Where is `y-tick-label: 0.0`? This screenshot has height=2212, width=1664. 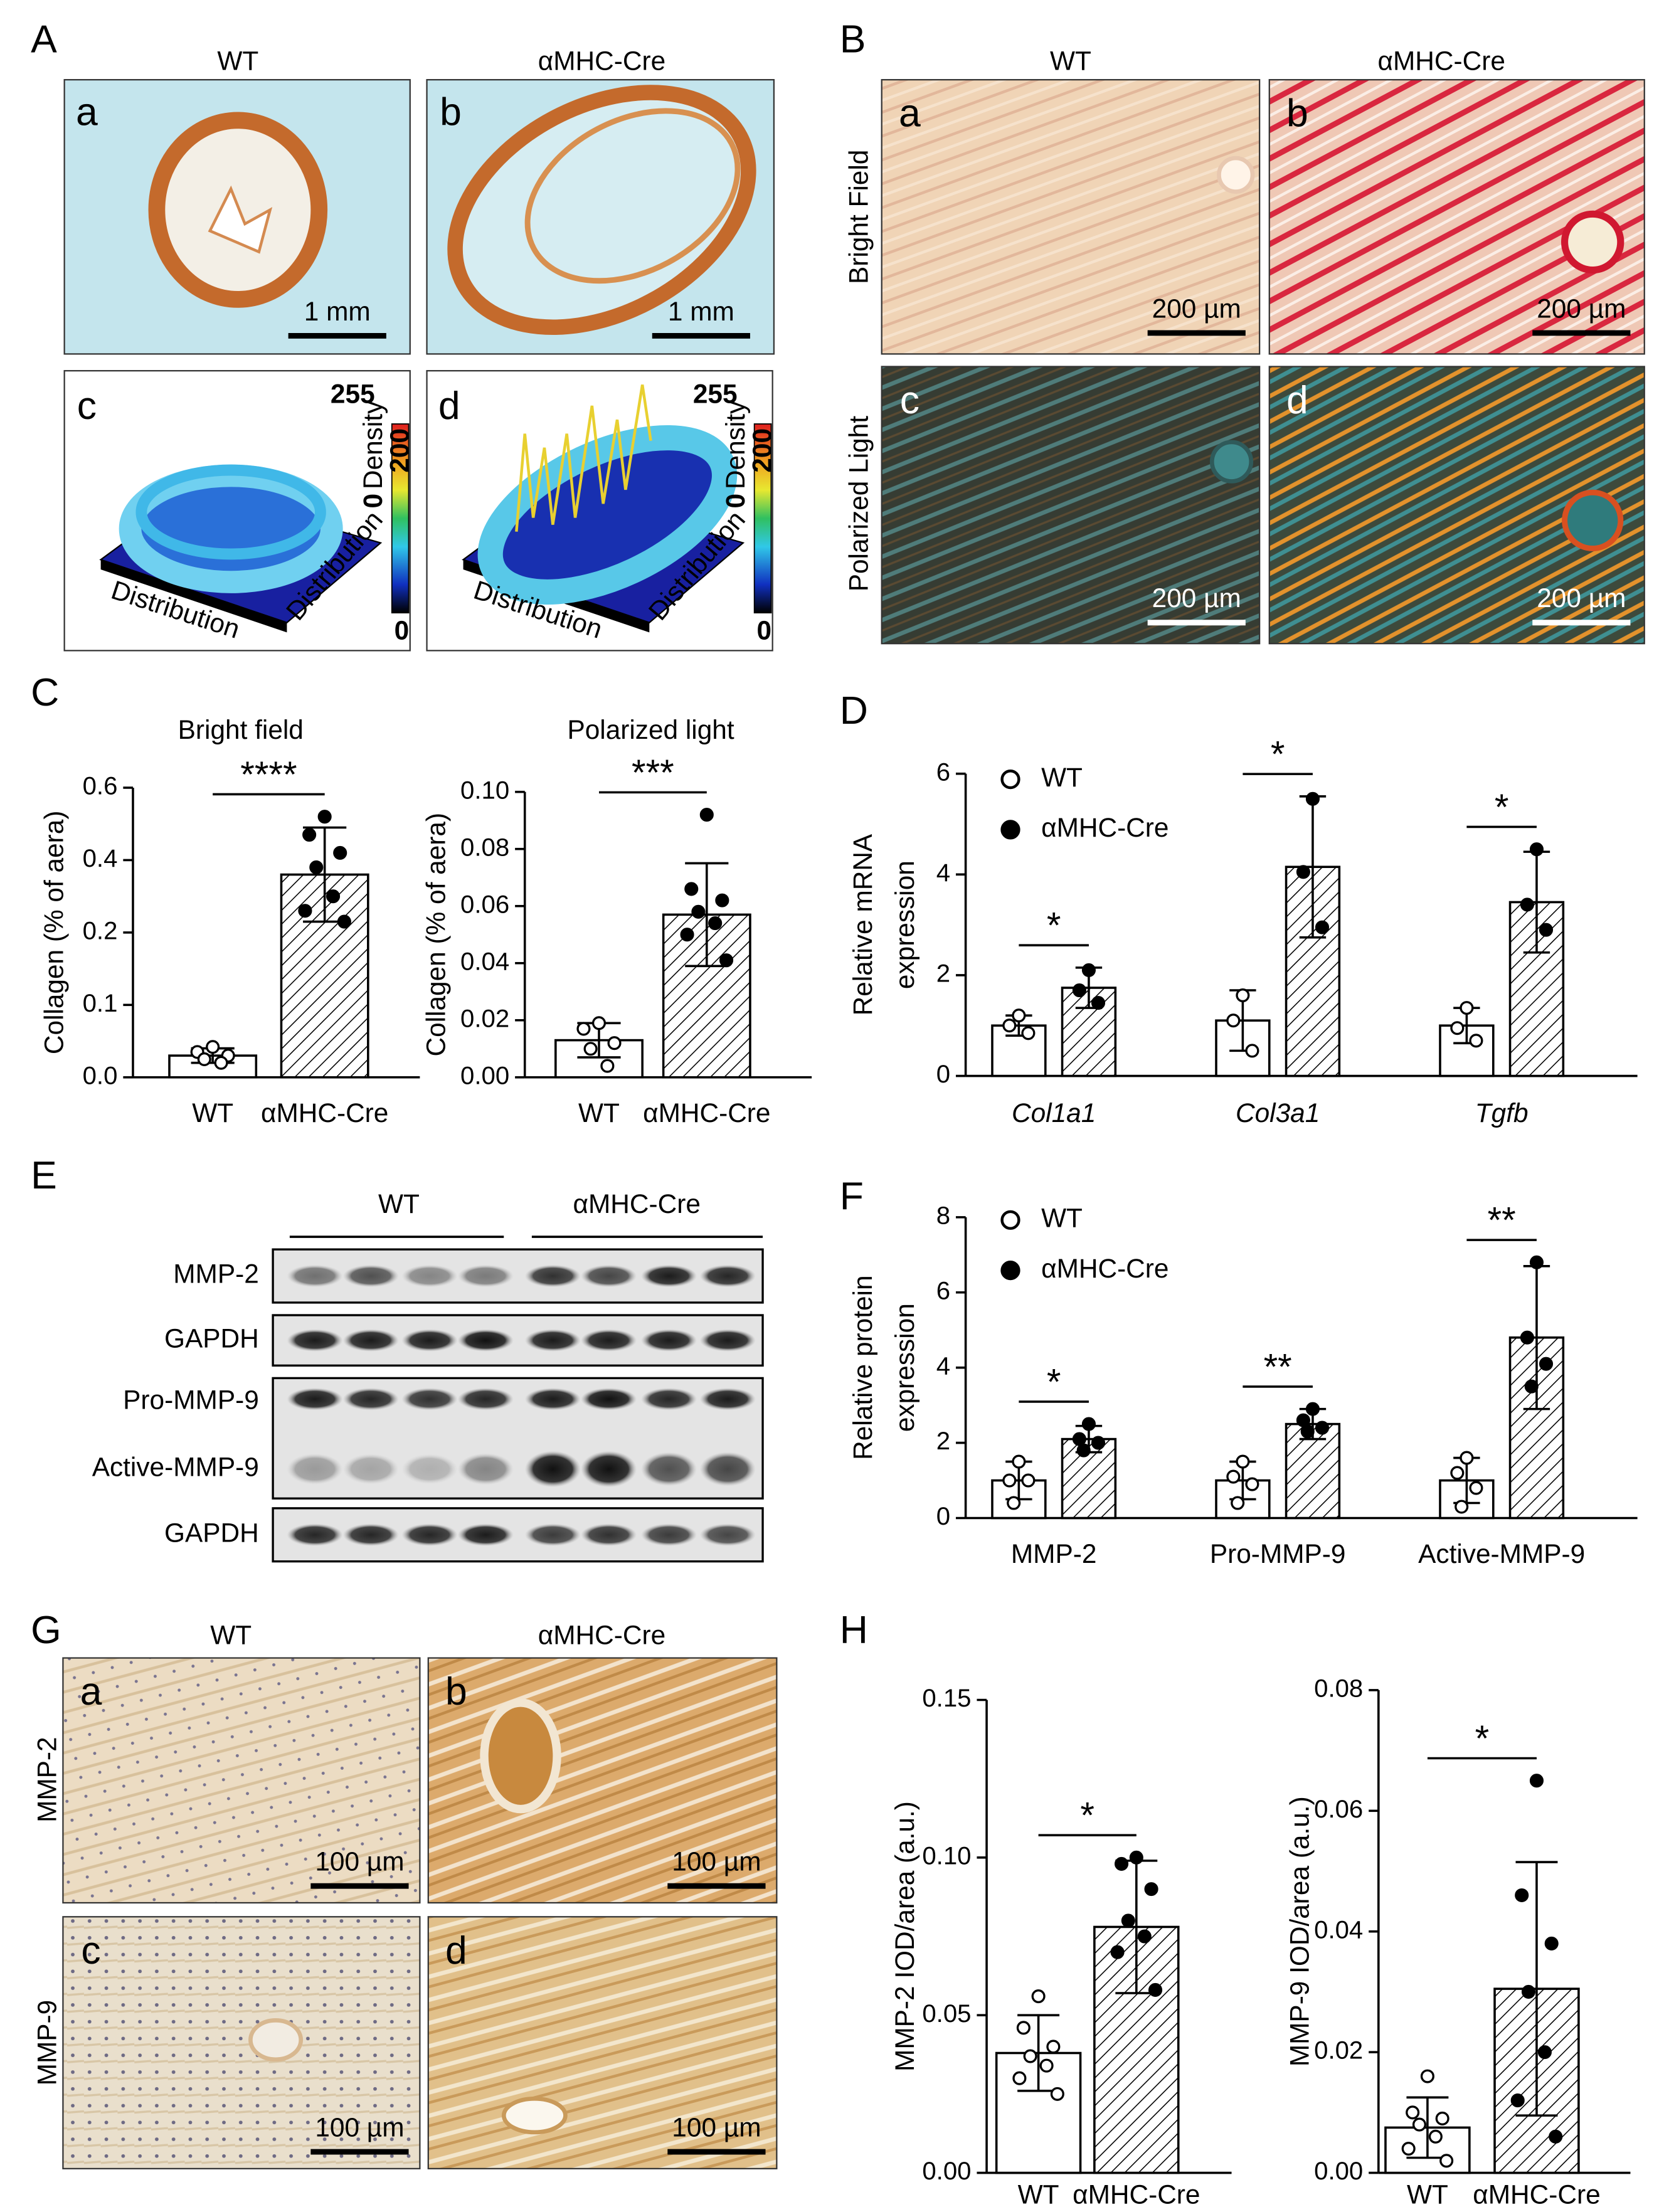 y-tick-label: 0.0 is located at coordinates (100, 1075).